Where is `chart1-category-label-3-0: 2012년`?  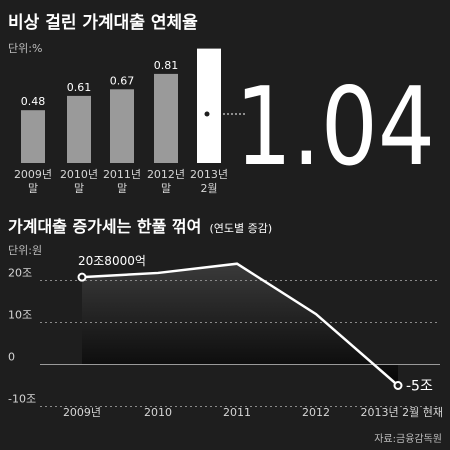 chart1-category-label-3-0: 2012년 is located at coordinates (166, 174).